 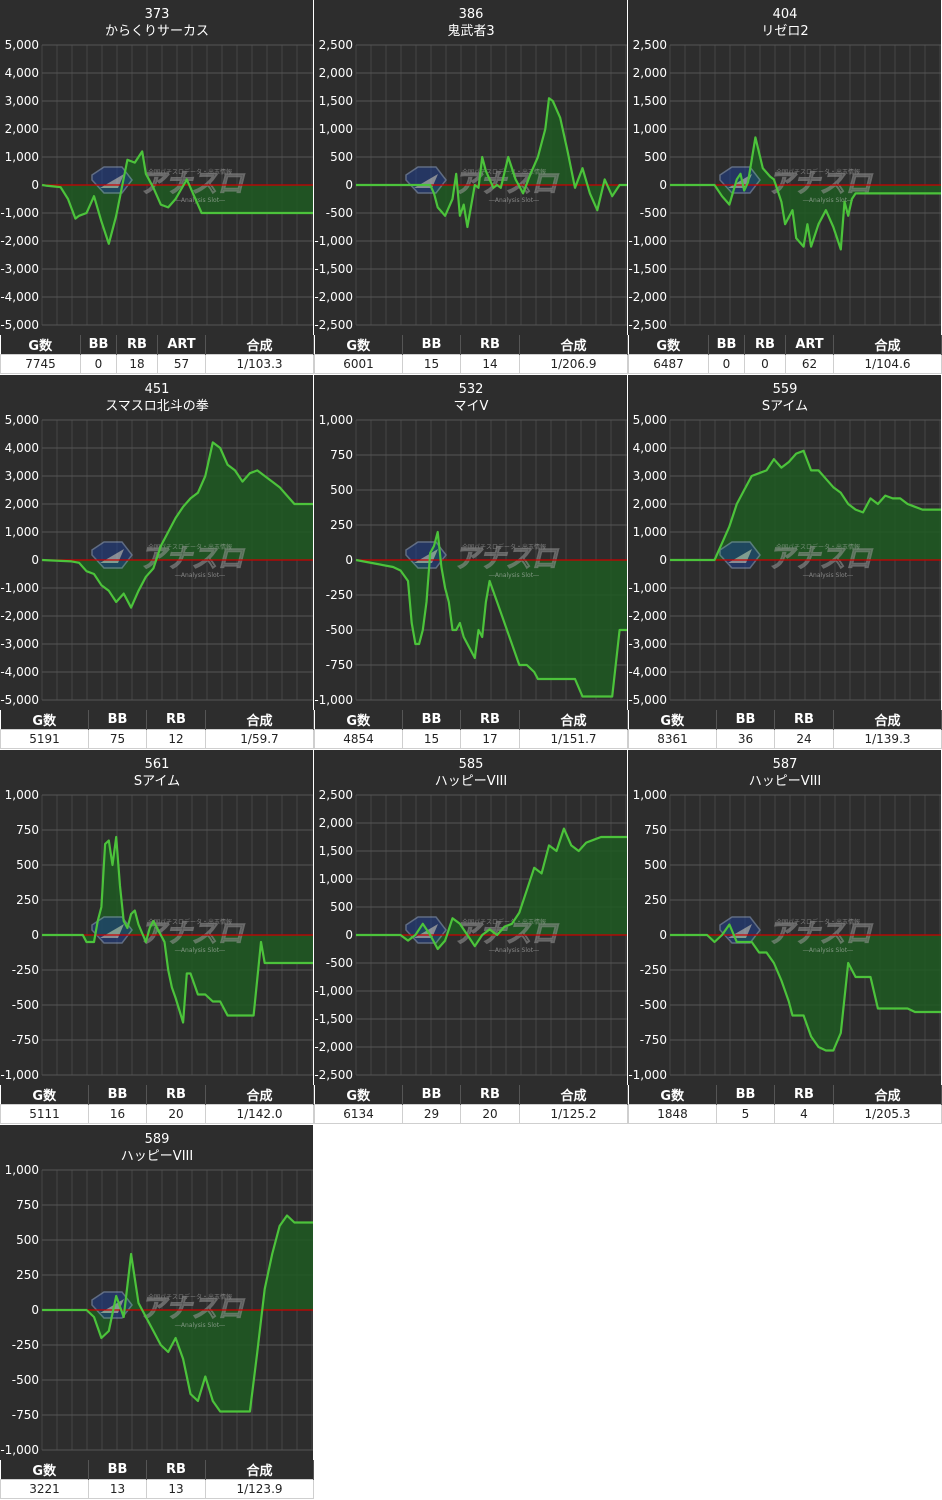 I want to click on stats-value: 1/59.7, so click(x=259, y=739).